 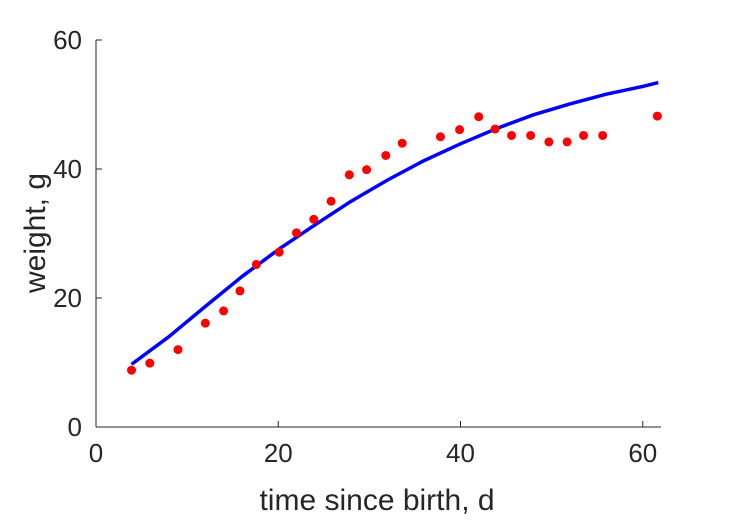 What do you see at coordinates (460, 453) in the screenshot?
I see `x-tick-label: 40` at bounding box center [460, 453].